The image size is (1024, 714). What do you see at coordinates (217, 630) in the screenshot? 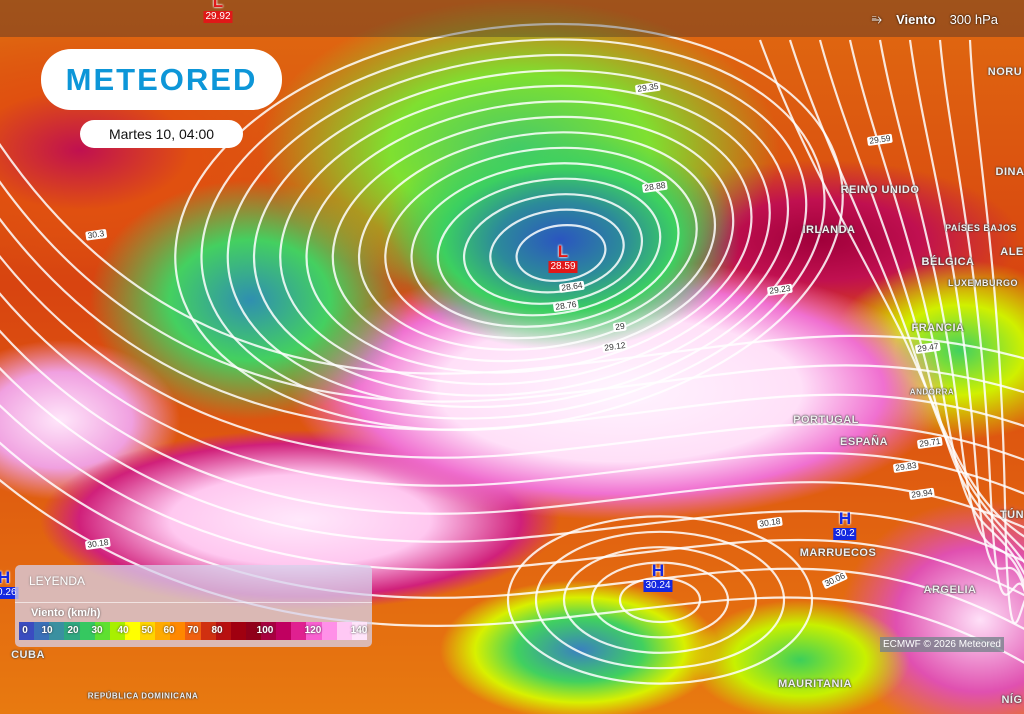
I see `color-scale-tick: 80` at bounding box center [217, 630].